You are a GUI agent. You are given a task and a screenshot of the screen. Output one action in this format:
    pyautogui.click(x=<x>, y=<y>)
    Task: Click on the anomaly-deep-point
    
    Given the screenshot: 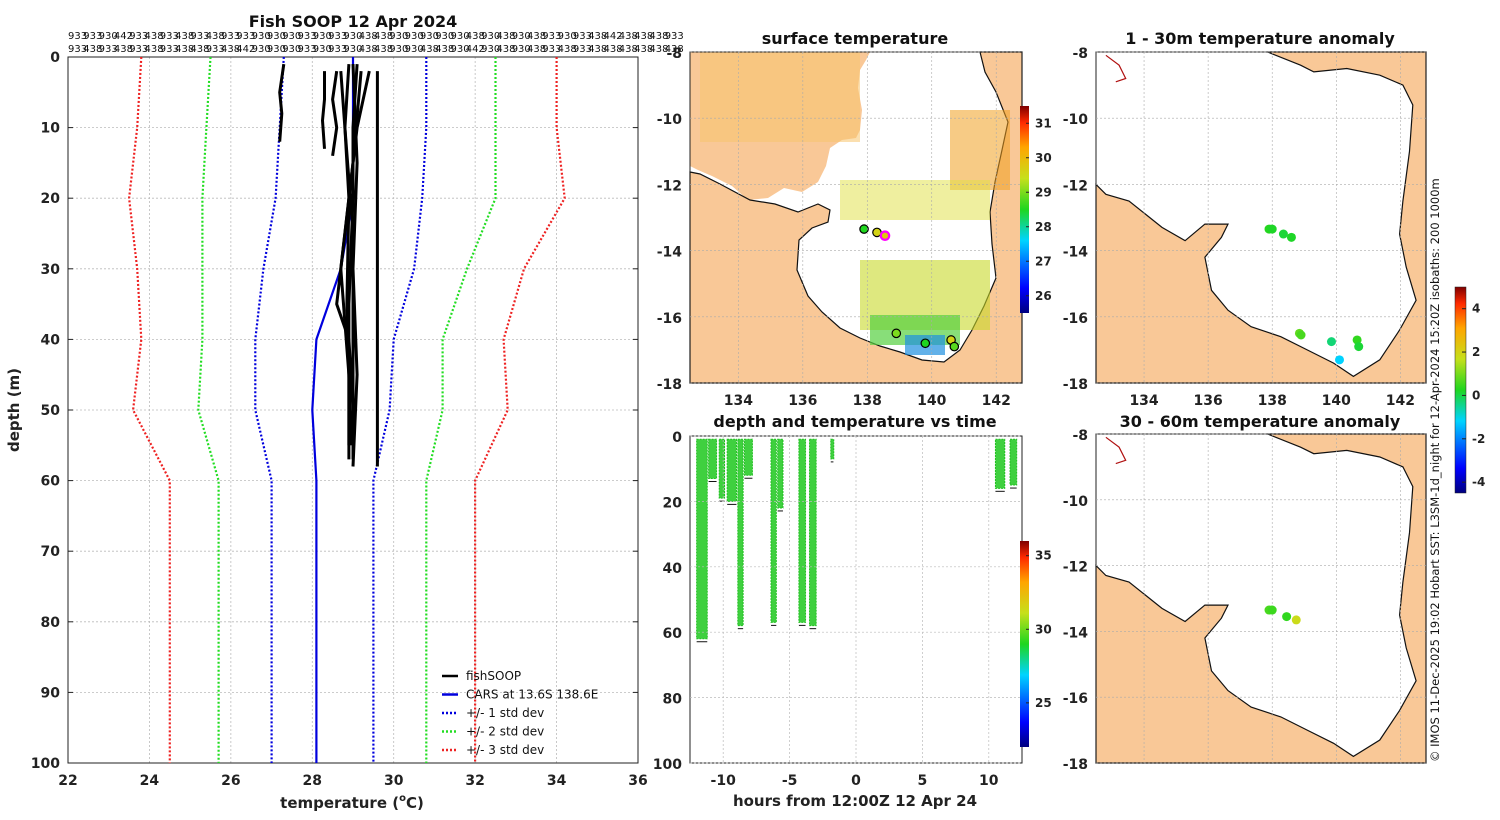 What is the action you would take?
    pyautogui.click(x=1272, y=610)
    